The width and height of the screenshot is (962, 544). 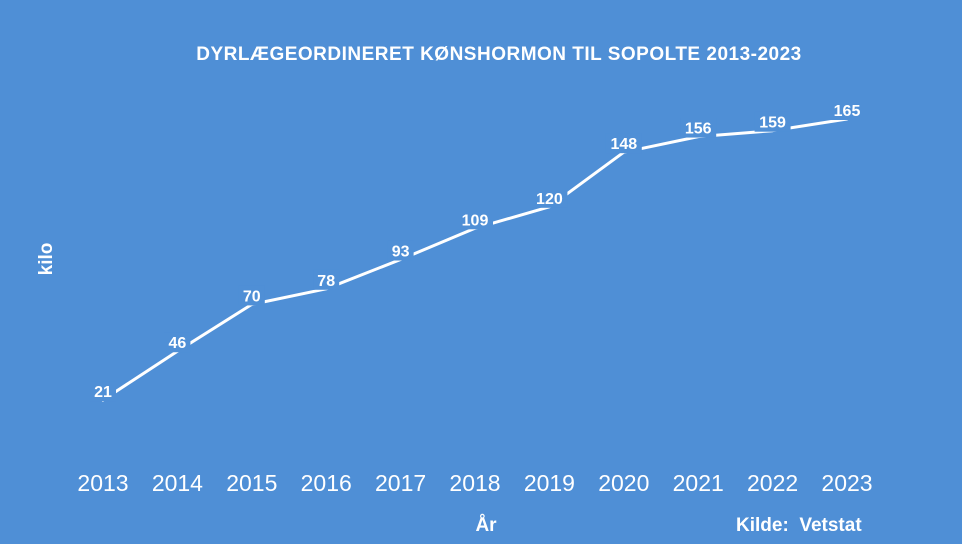 I want to click on x-tick-label: 2021, so click(x=698, y=483).